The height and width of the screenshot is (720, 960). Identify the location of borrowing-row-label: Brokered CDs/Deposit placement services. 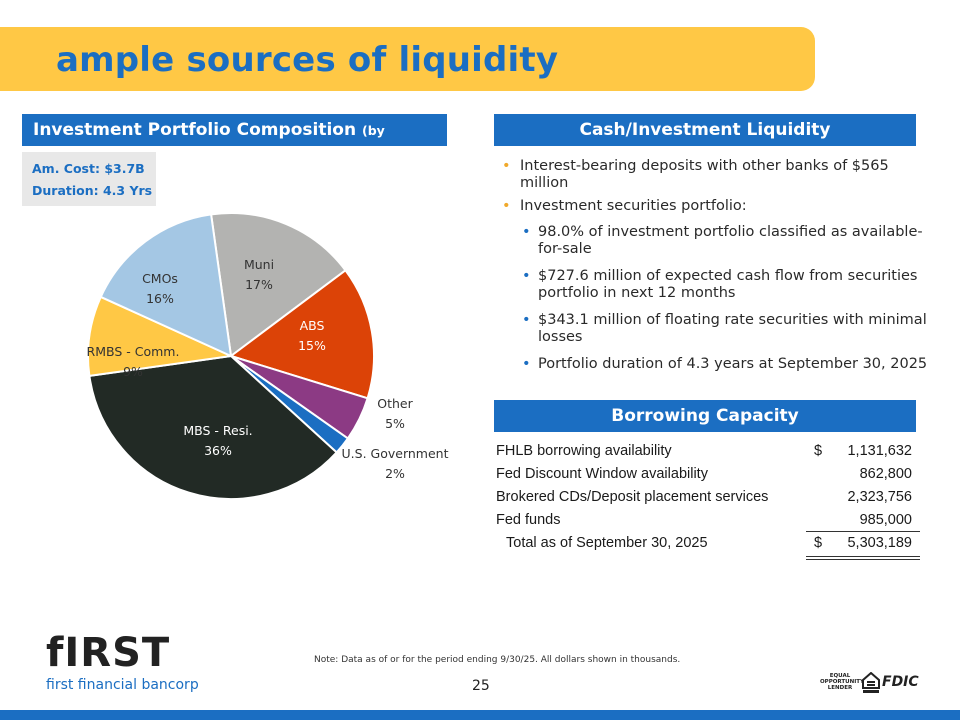
(632, 497).